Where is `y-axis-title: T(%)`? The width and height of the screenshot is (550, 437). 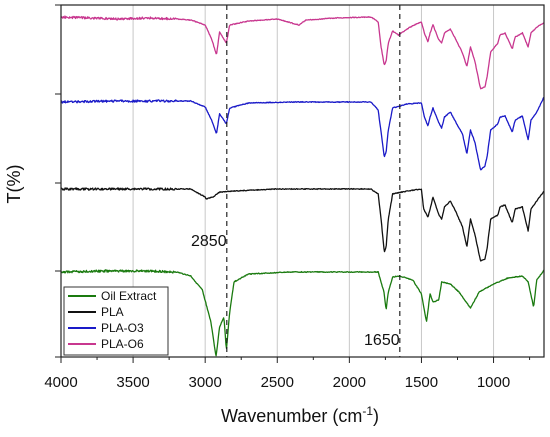 y-axis-title: T(%) is located at coordinates (14, 184).